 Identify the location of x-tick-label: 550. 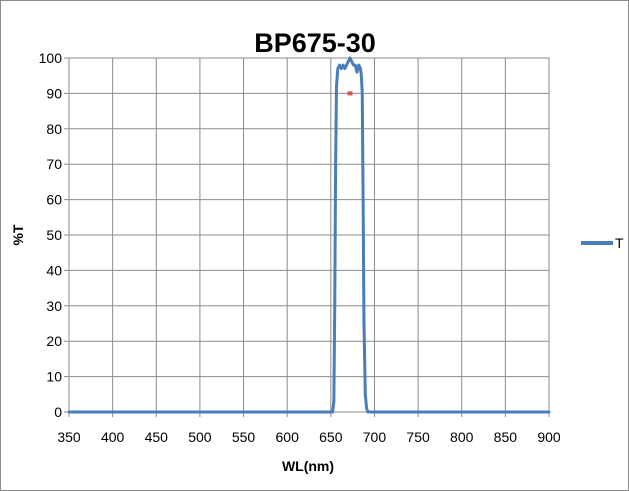
(244, 437).